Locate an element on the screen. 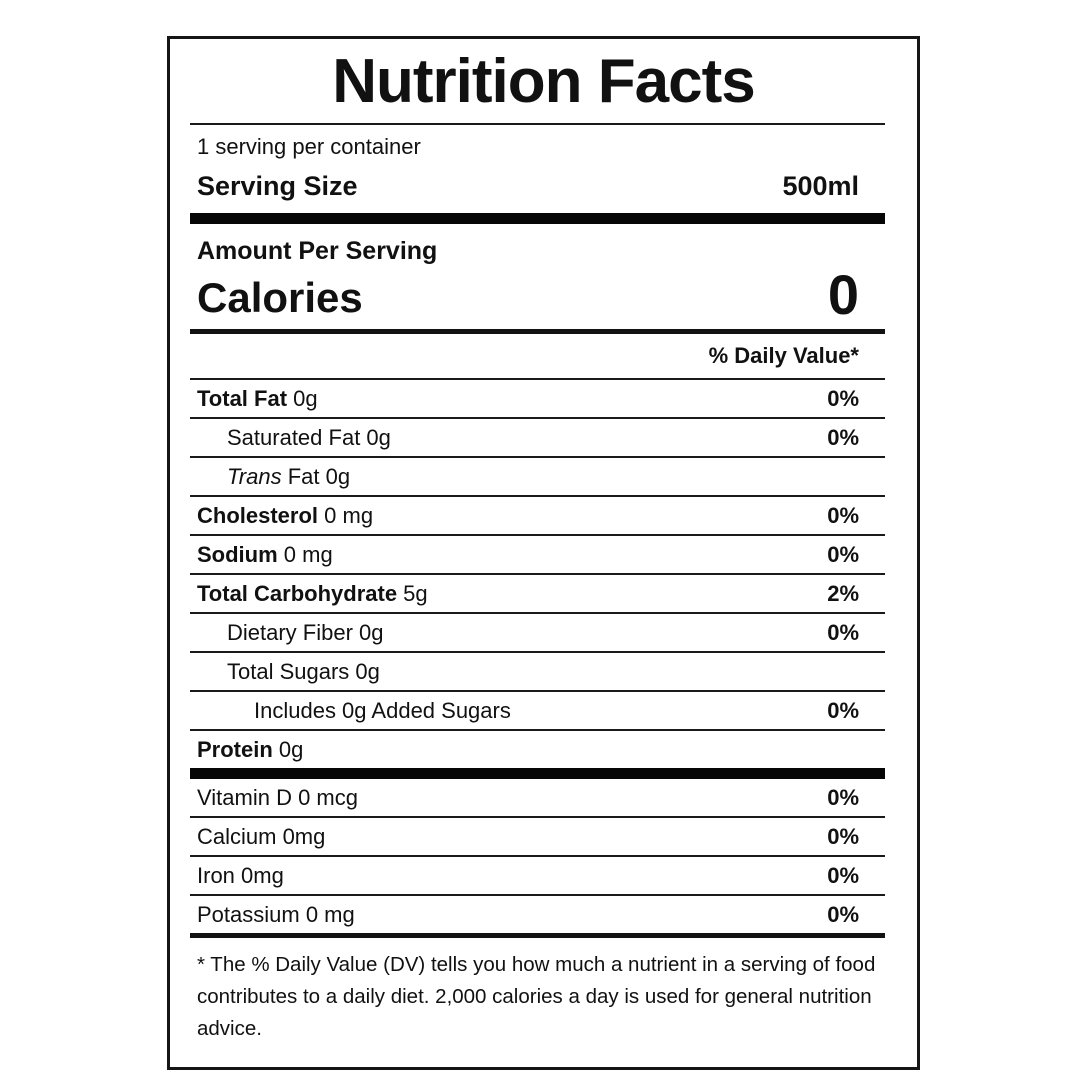 The image size is (1080, 1070). nutrient-name: Saturated Fat 0g is located at coordinates (294, 437).